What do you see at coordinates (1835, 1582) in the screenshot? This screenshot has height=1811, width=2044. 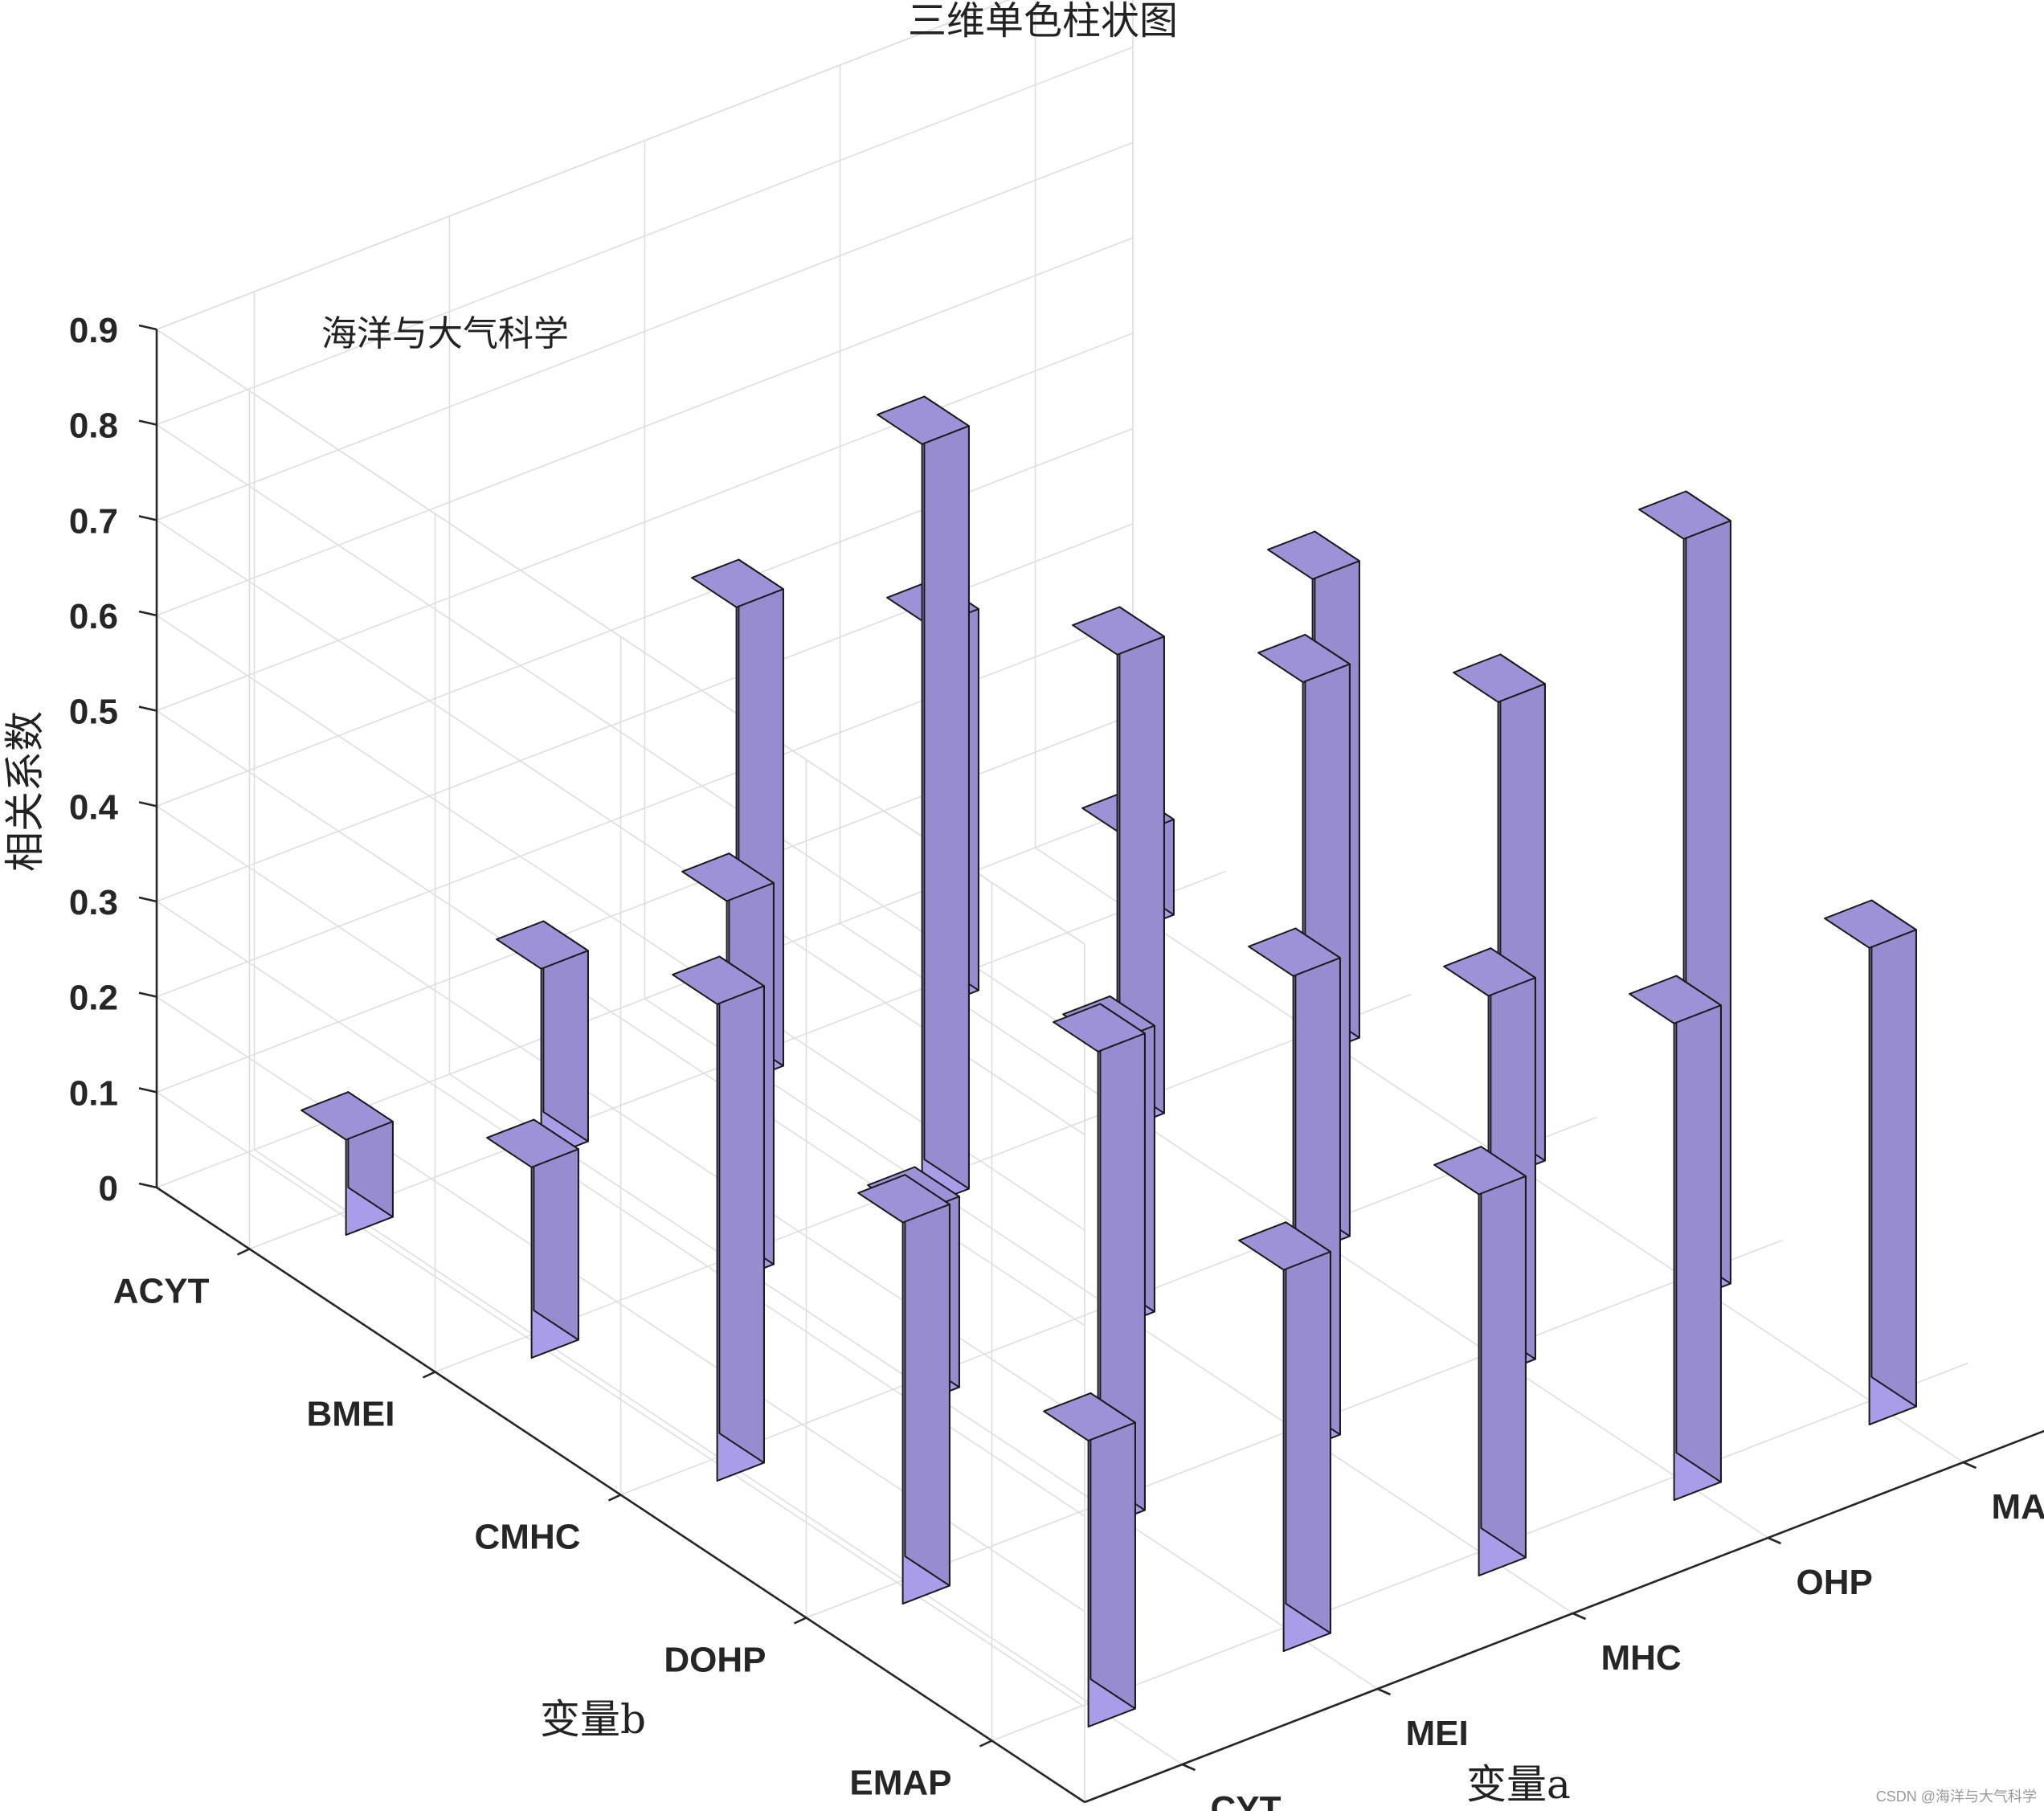 I see `x-tick-label: OHP` at bounding box center [1835, 1582].